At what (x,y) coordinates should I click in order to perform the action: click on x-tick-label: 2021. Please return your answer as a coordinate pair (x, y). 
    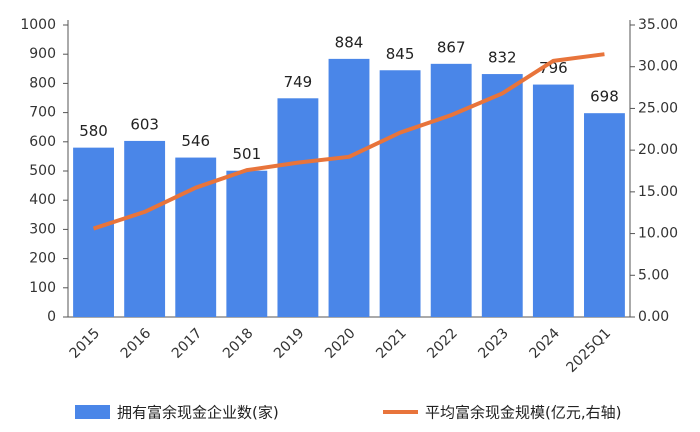
    Looking at the image, I should click on (391, 343).